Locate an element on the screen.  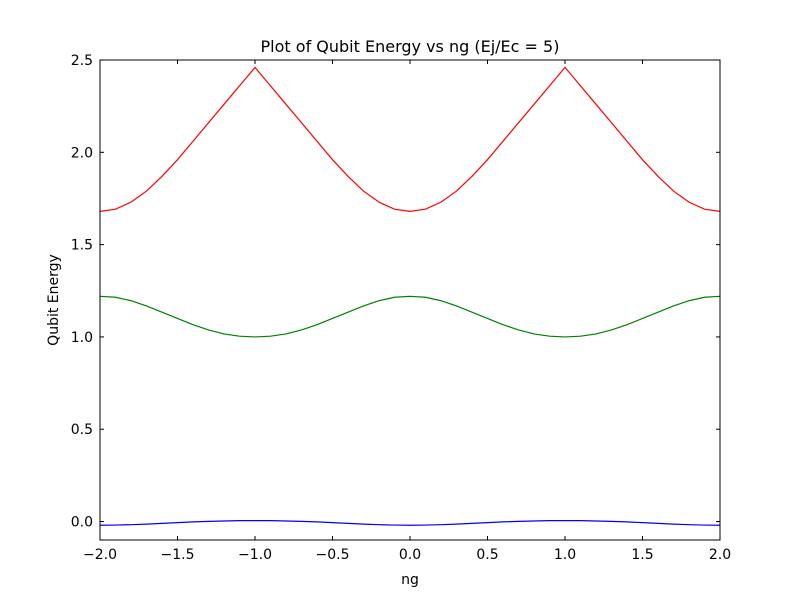
x-tick-label: 2.0 is located at coordinates (720, 555).